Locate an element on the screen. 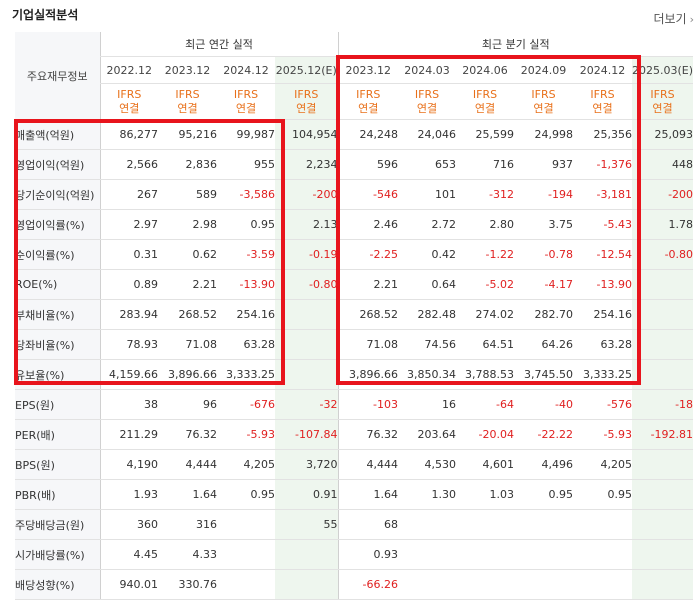  row-label: 당기순이익(억원) is located at coordinates (57, 194).